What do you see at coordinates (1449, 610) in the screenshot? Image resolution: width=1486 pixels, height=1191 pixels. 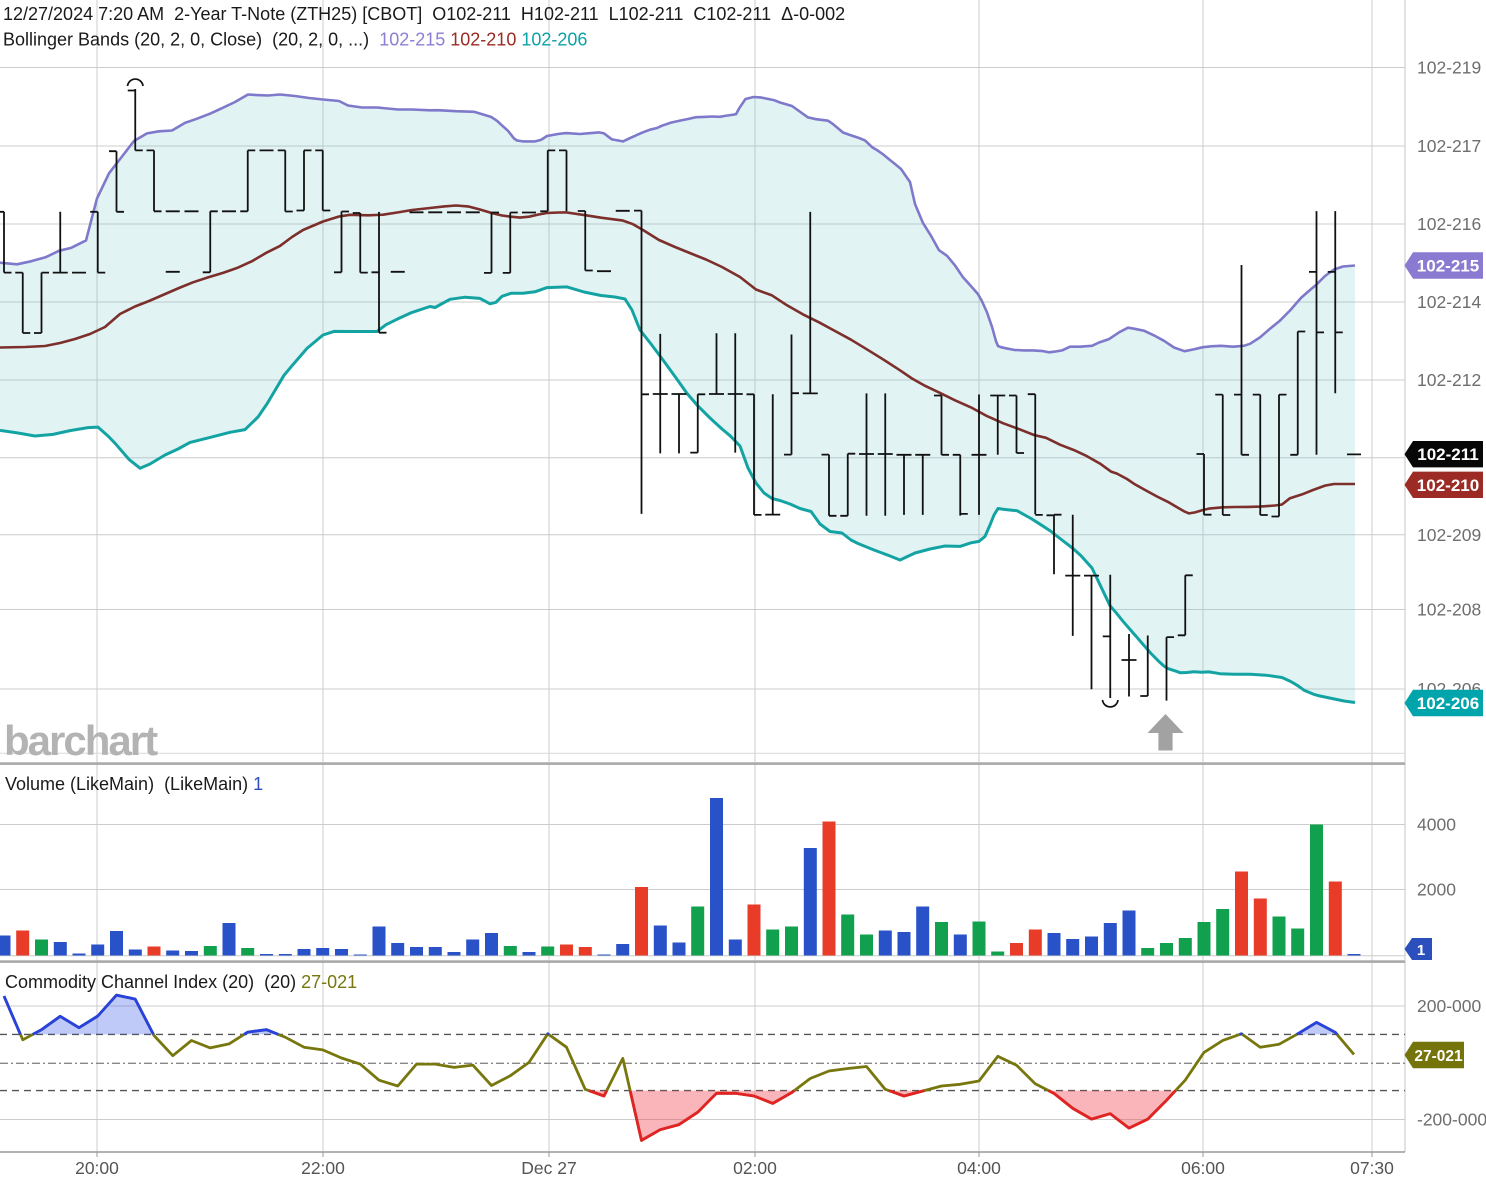 I see `svg-text: 102-208` at bounding box center [1449, 610].